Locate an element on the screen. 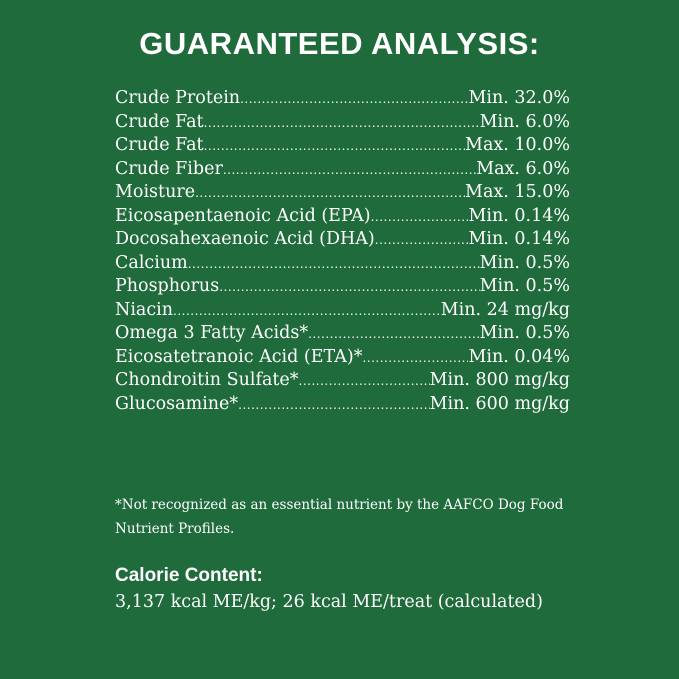 The height and width of the screenshot is (679, 679). nutrient-row: Crude Fat Max. 10.0% is located at coordinates (342, 147).